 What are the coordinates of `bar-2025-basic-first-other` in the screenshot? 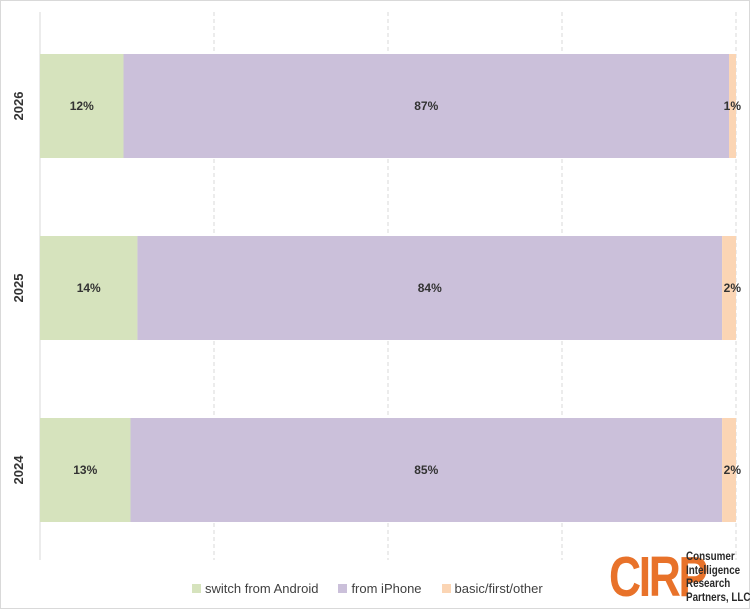 It's located at (729, 288).